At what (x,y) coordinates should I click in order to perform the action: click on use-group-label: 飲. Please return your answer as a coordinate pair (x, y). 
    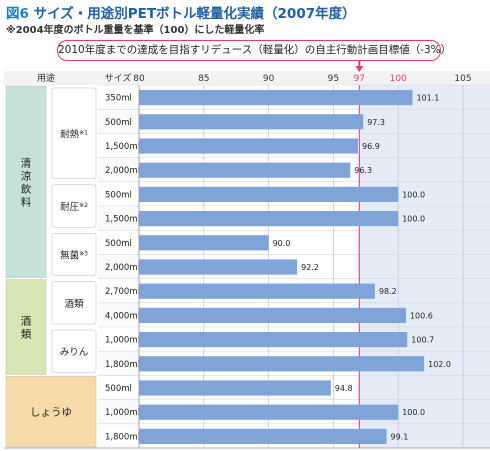
    Looking at the image, I should click on (26, 188).